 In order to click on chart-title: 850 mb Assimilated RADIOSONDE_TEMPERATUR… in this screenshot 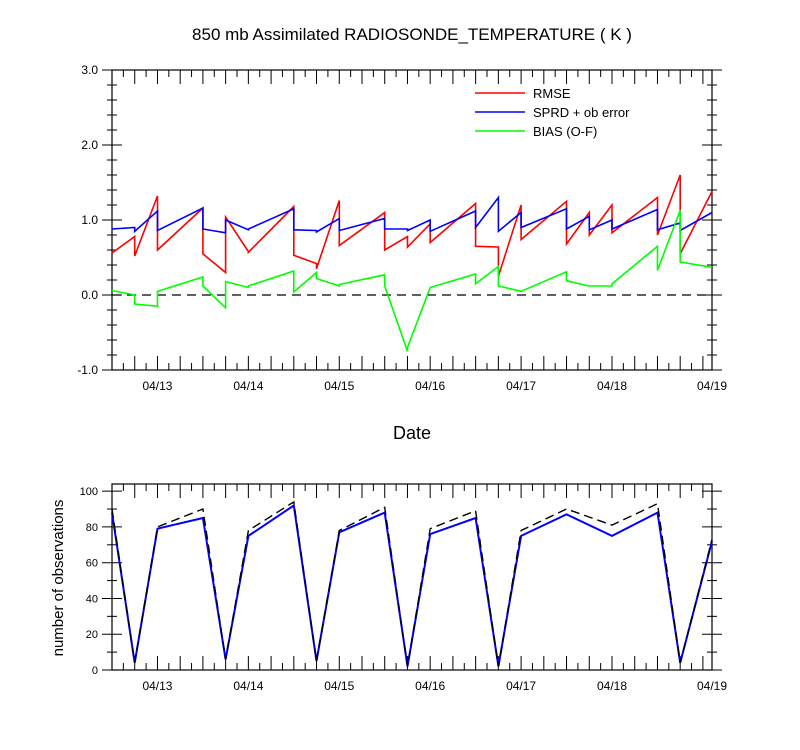, I will do `click(412, 34)`.